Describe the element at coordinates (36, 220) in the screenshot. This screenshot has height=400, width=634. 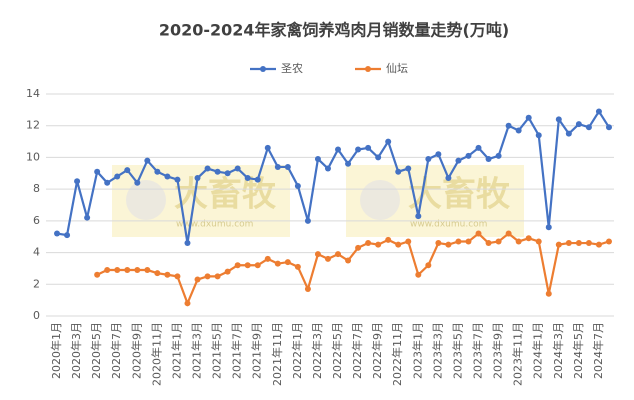
I see `y-tick-label: 6` at that location.